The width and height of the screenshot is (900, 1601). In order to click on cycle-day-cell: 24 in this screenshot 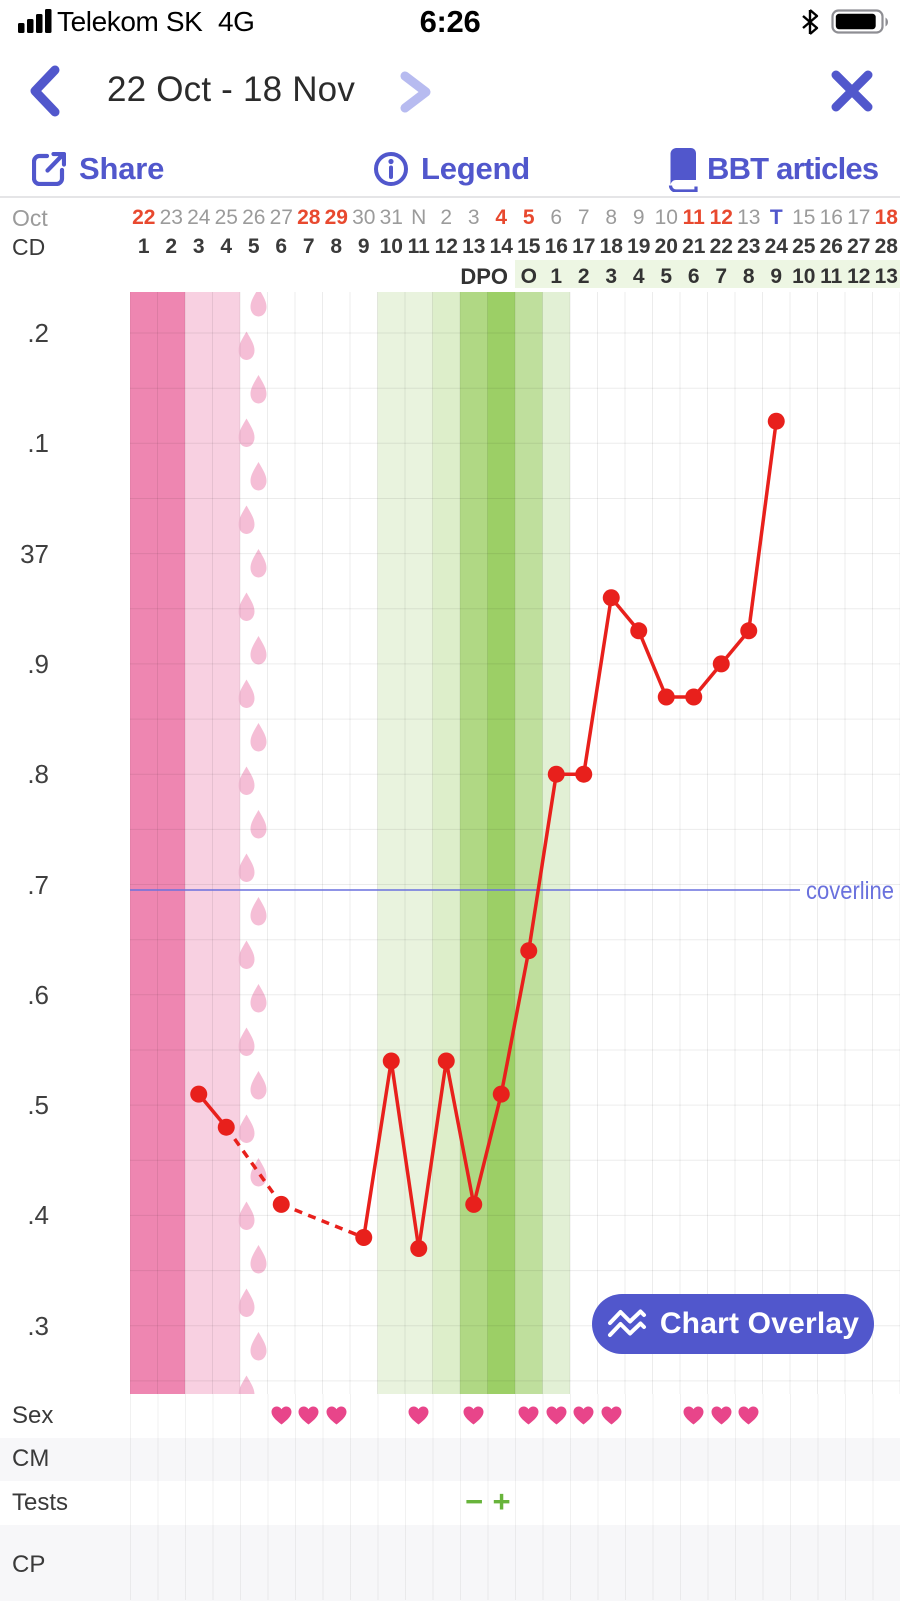, I will do `click(777, 247)`.